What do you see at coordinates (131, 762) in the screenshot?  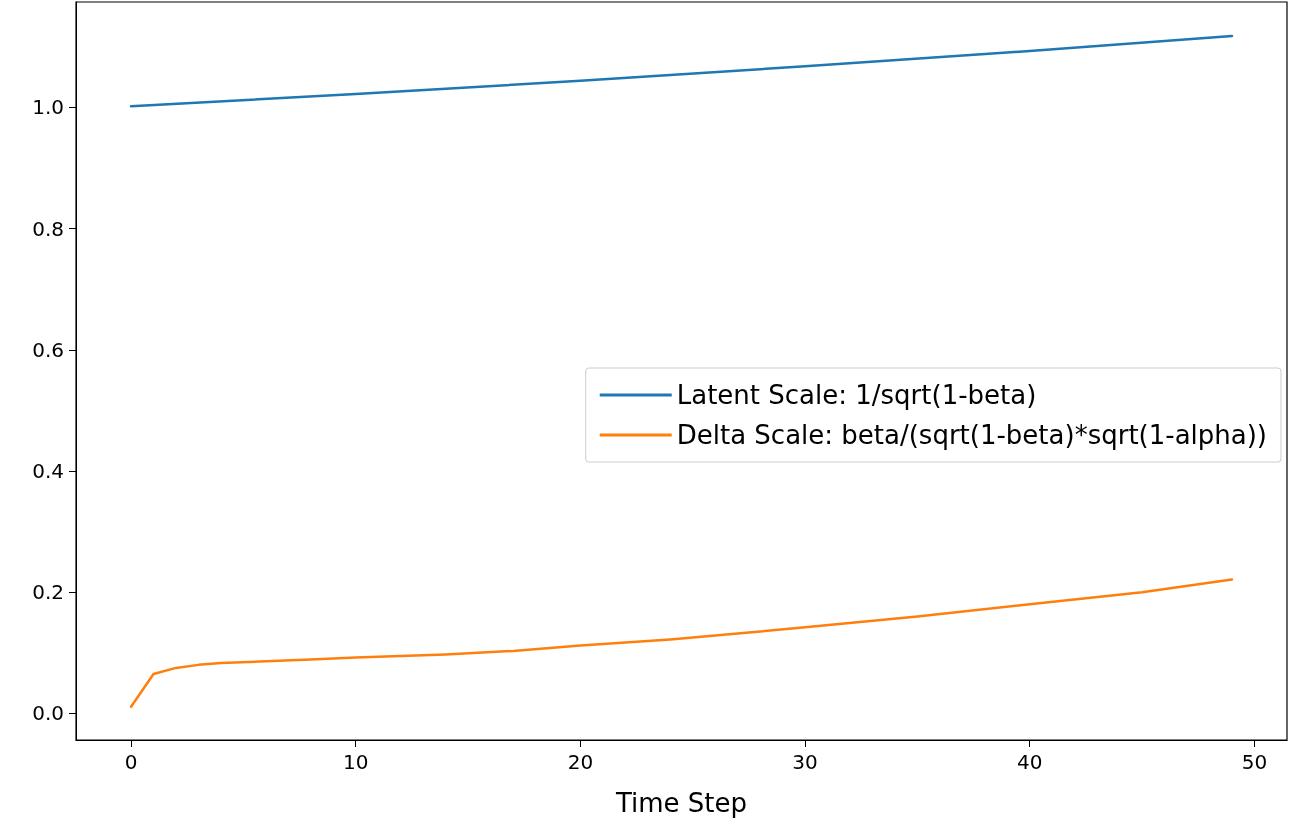 I see `x-tick-label: 0` at bounding box center [131, 762].